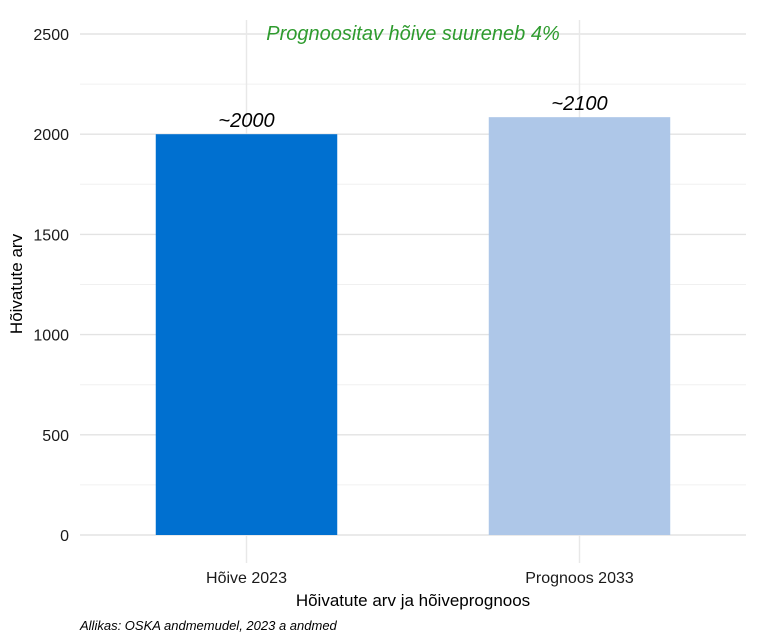  Describe the element at coordinates (51, 35) in the screenshot. I see `y-tick-label: 2500` at that location.